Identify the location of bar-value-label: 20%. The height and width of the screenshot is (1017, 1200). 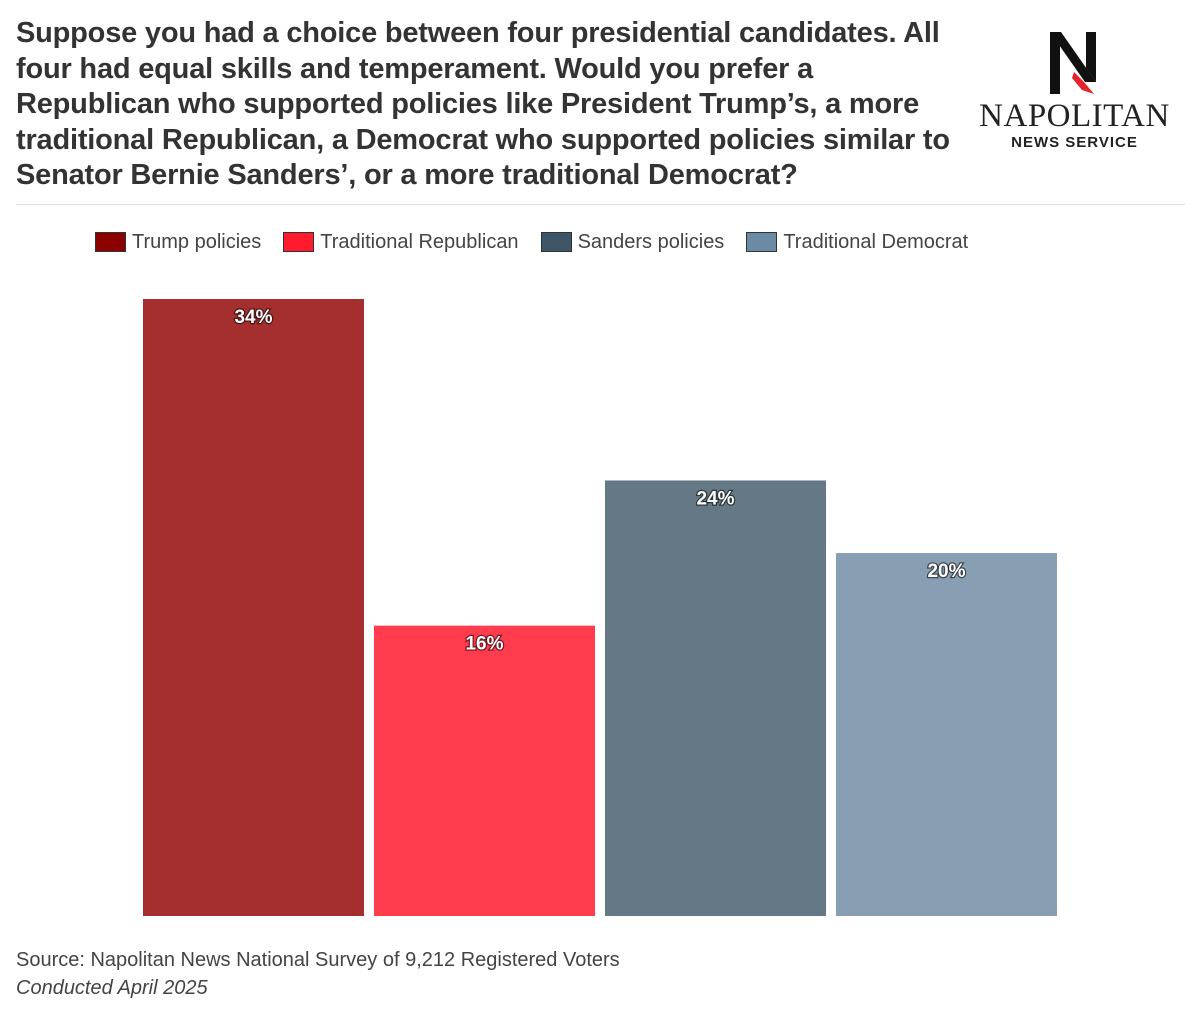
(946, 571).